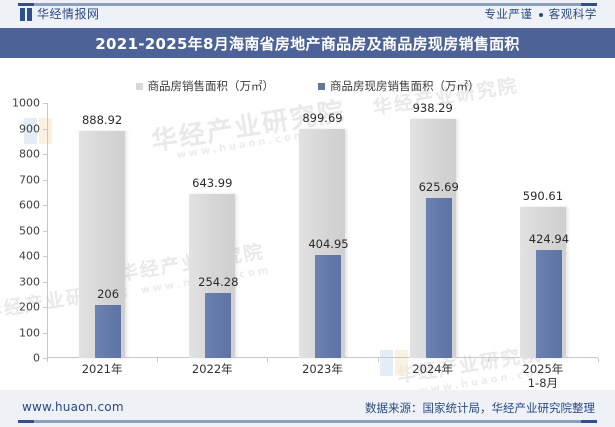 The width and height of the screenshot is (615, 427). I want to click on bullet-dot-icon, so click(540, 14).